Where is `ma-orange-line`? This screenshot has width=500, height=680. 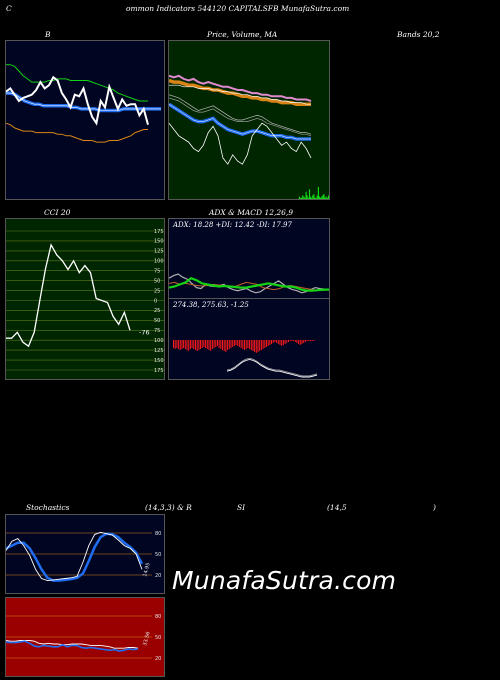
ma-orange-line is located at coordinates (240, 92).